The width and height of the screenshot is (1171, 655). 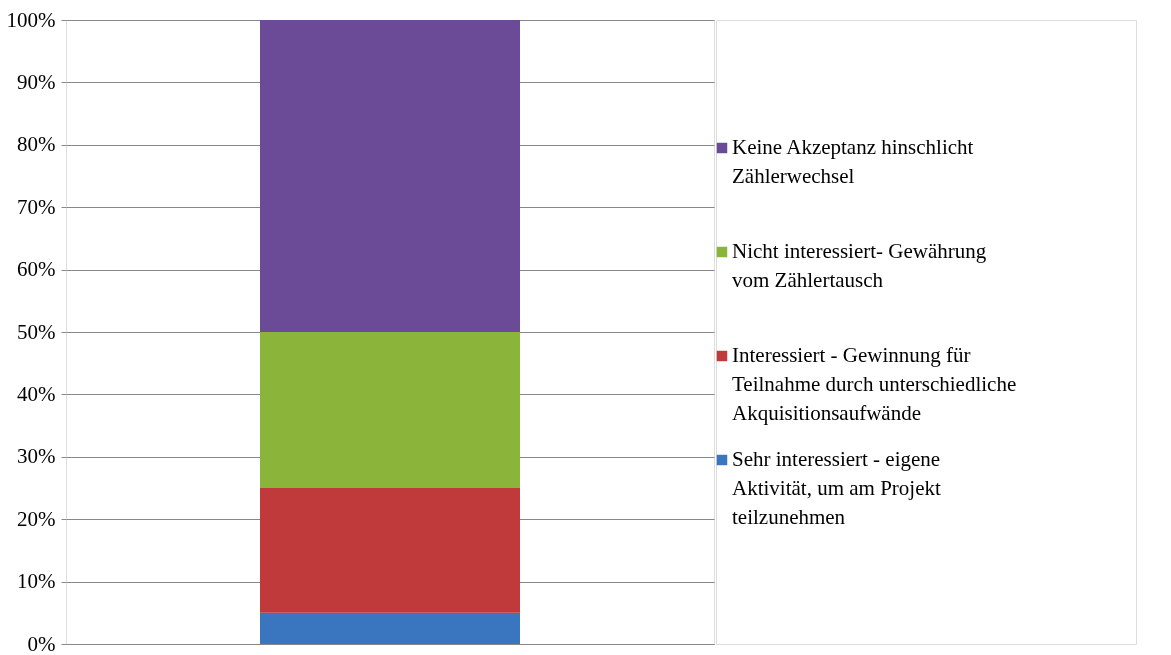 What do you see at coordinates (36, 144) in the screenshot?
I see `y-tick-label: 80%` at bounding box center [36, 144].